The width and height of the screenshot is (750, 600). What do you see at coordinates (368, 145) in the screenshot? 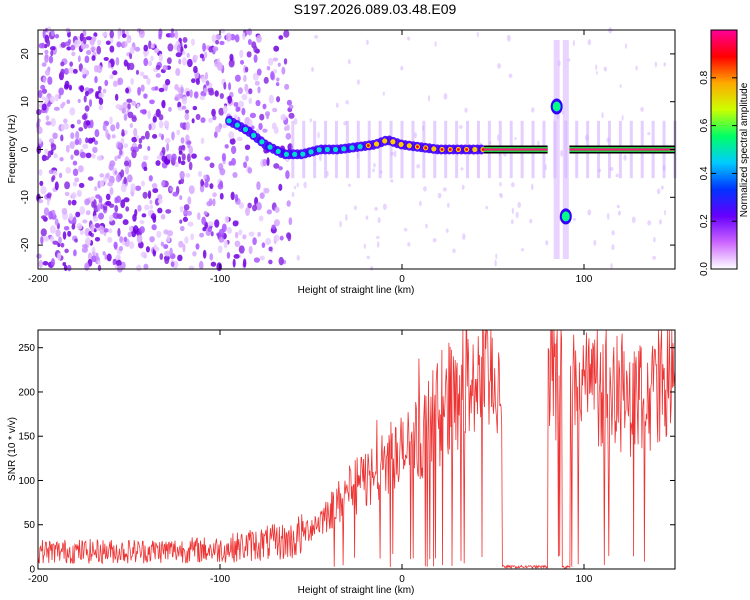
I see `trace-peak` at bounding box center [368, 145].